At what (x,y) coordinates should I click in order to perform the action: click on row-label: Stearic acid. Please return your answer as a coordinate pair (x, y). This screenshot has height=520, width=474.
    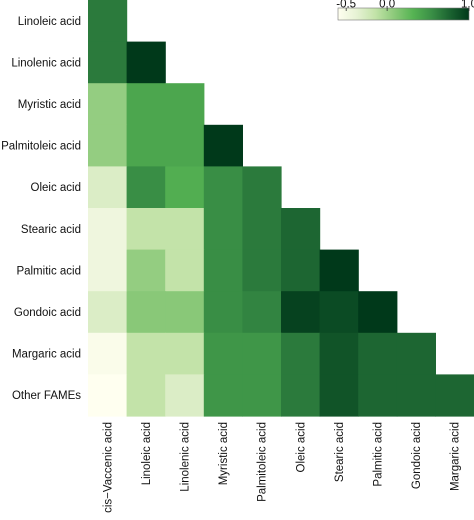
    Looking at the image, I should click on (51, 230).